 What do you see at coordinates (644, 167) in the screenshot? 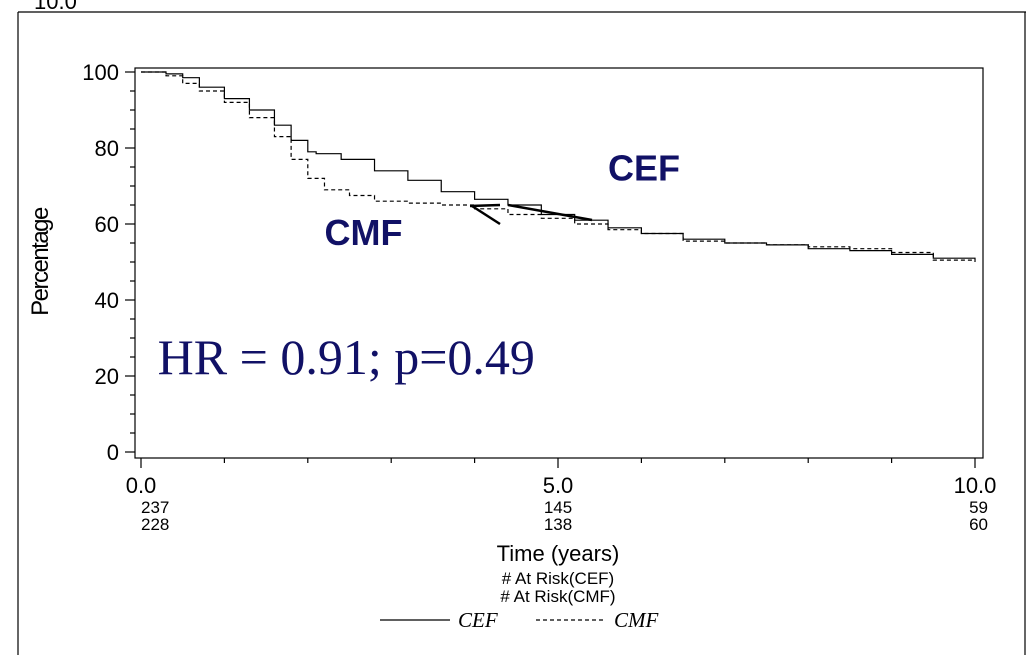
I see `series-label-cef: CEF` at bounding box center [644, 167].